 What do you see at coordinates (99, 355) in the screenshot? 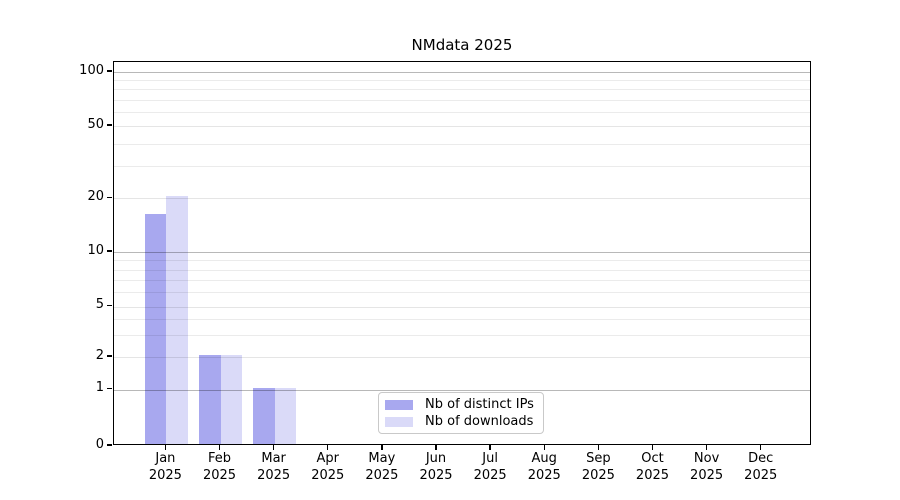
I see `y-tick-label: 2` at bounding box center [99, 355].